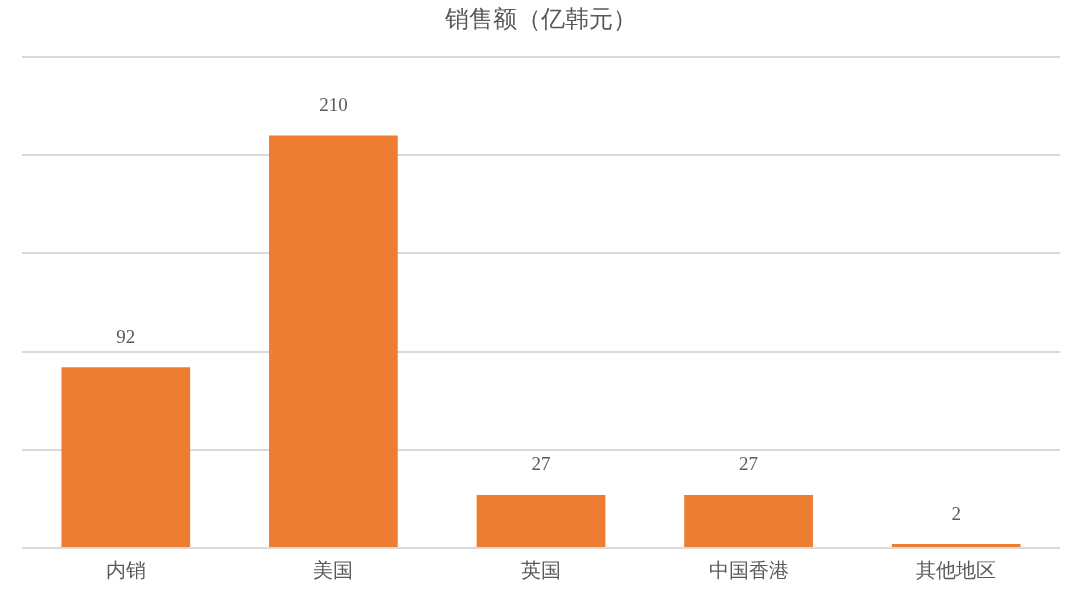 The height and width of the screenshot is (596, 1080). Describe the element at coordinates (126, 336) in the screenshot. I see `data-label: 92` at that location.